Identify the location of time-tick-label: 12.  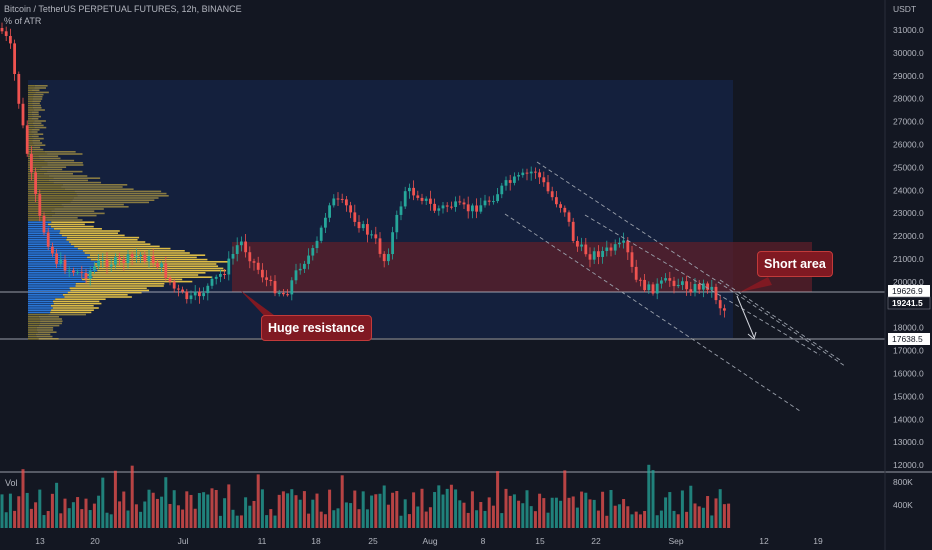
(764, 541).